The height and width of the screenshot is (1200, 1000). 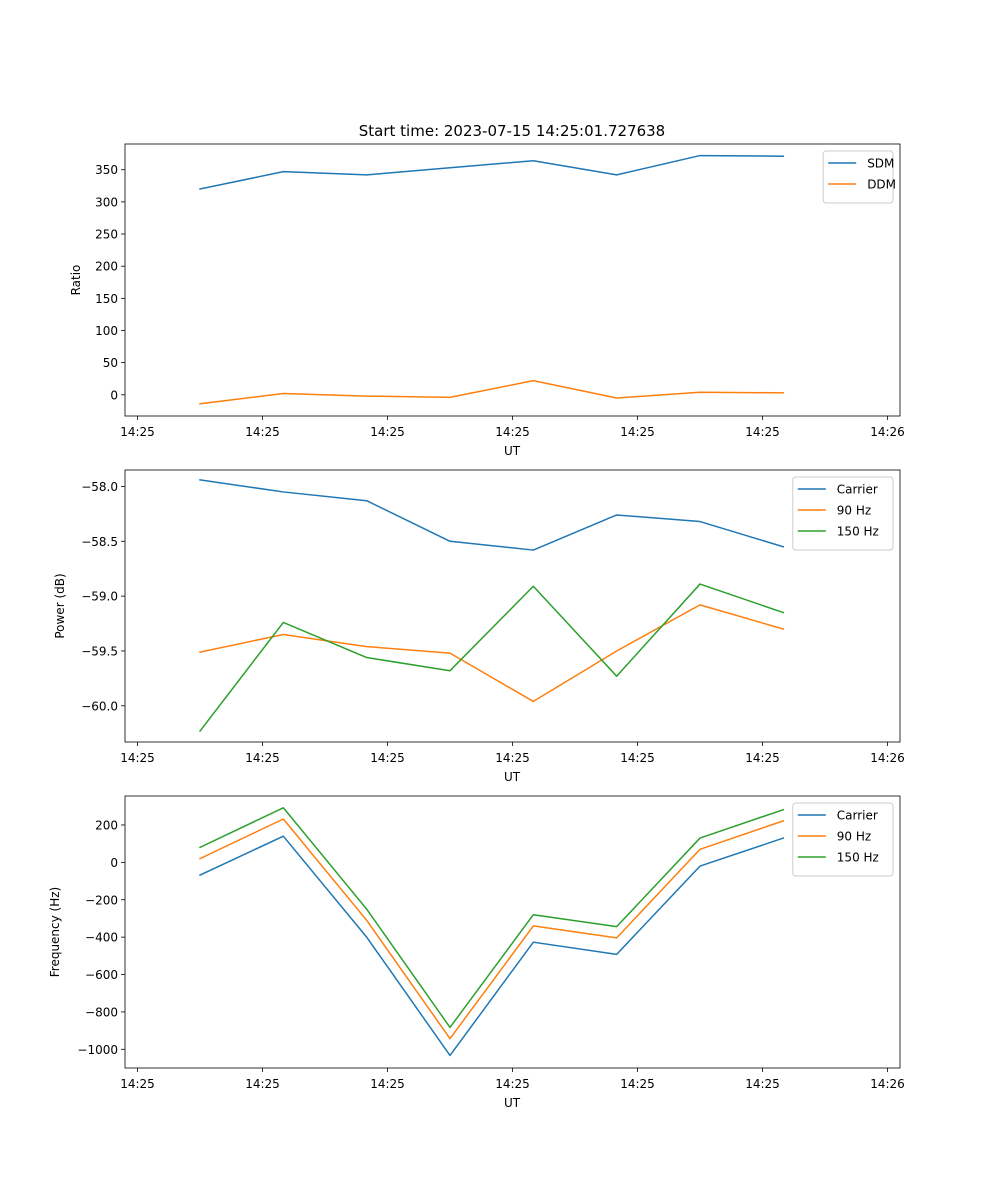 I want to click on ratio-legend-box, so click(x=858, y=177).